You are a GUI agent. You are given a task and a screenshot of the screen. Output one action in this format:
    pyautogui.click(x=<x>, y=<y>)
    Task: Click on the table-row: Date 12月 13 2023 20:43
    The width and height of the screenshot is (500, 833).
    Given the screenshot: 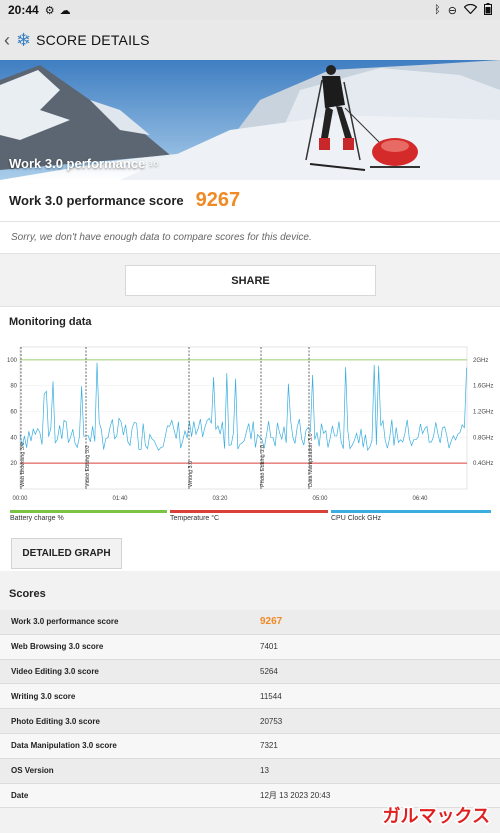 What is the action you would take?
    pyautogui.click(x=250, y=796)
    